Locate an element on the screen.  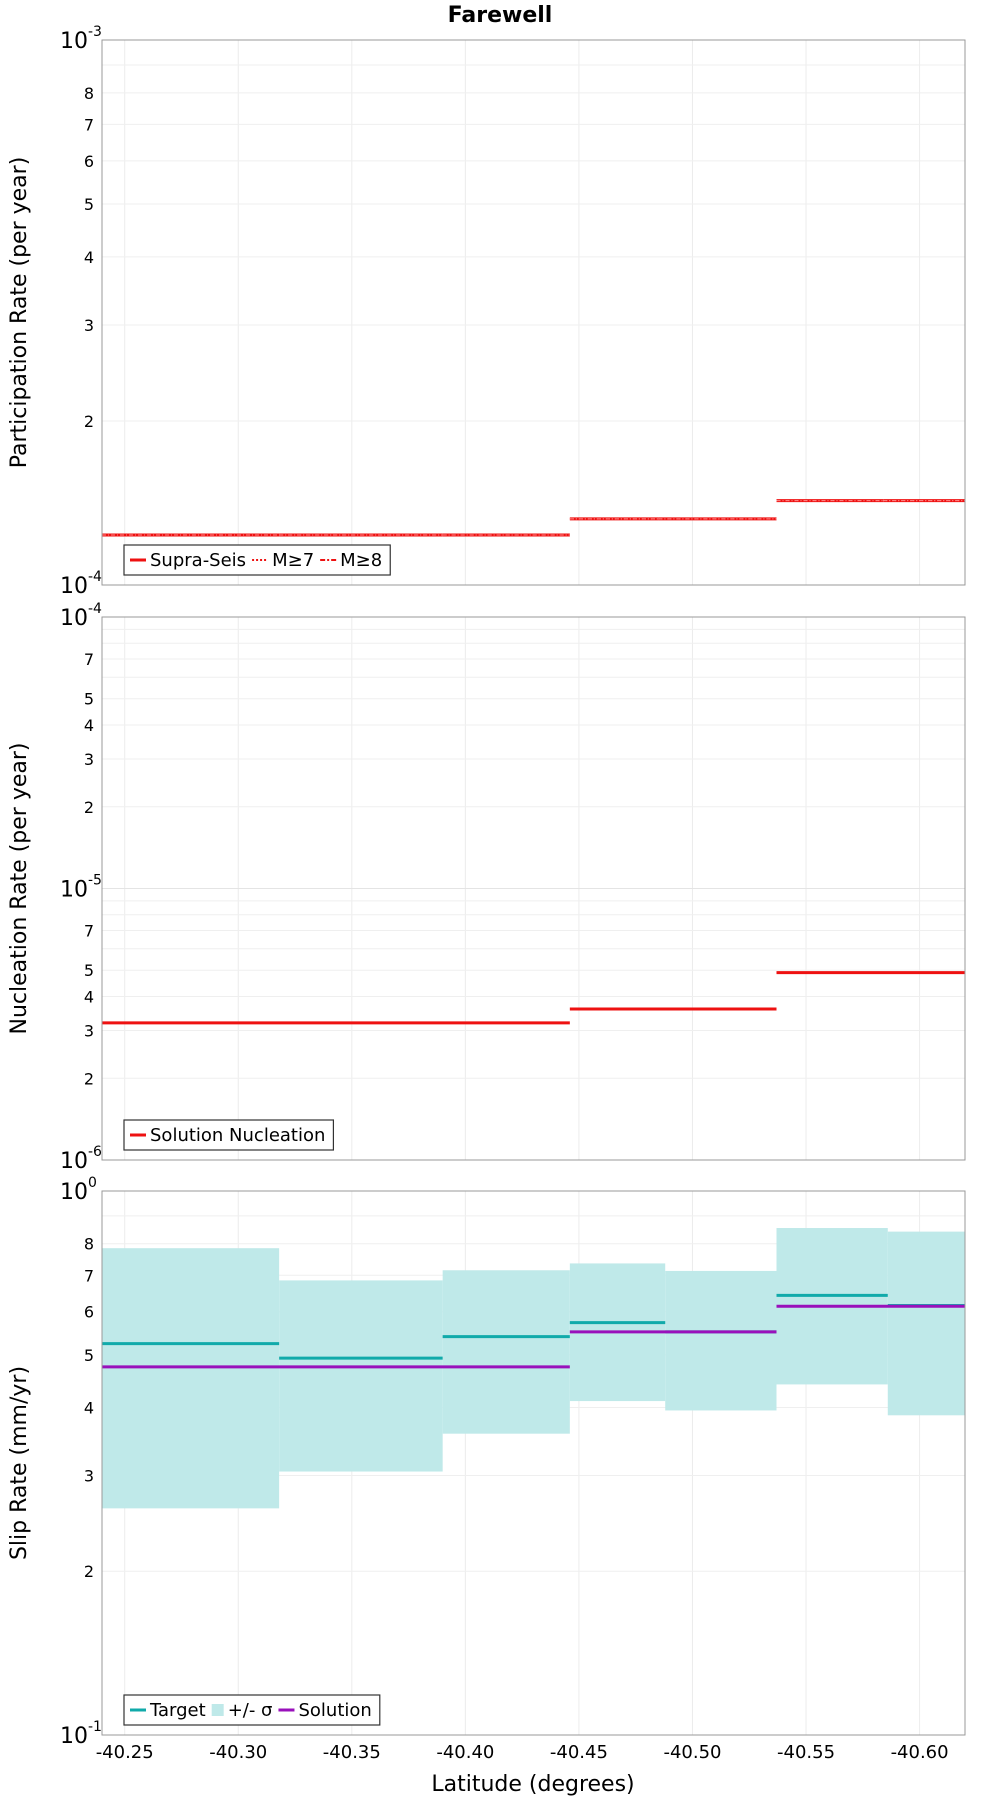
legend-entry: M≥8 is located at coordinates (361, 560).